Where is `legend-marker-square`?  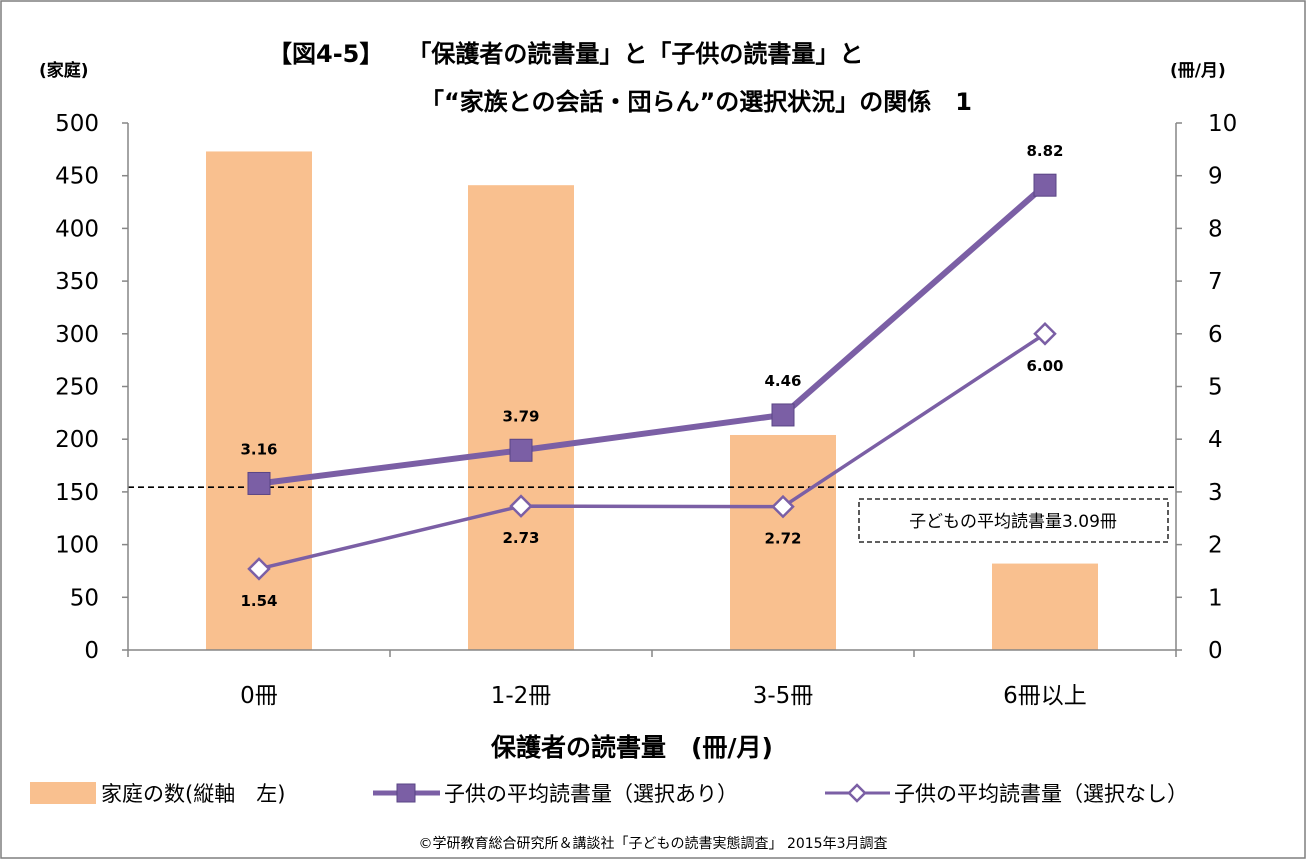 legend-marker-square is located at coordinates (406, 793).